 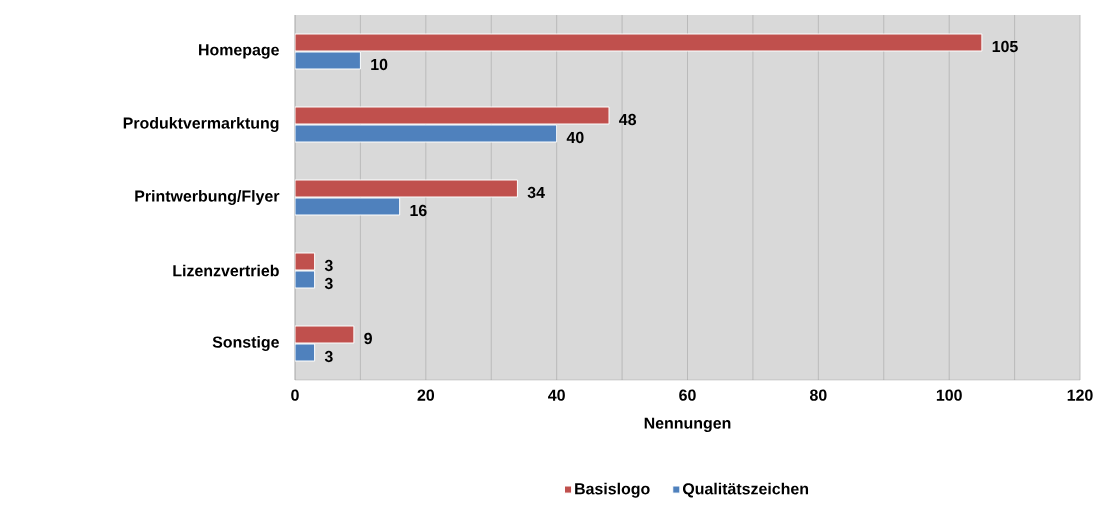 What do you see at coordinates (239, 51) in the screenshot?
I see `y-tick-label: Homepage` at bounding box center [239, 51].